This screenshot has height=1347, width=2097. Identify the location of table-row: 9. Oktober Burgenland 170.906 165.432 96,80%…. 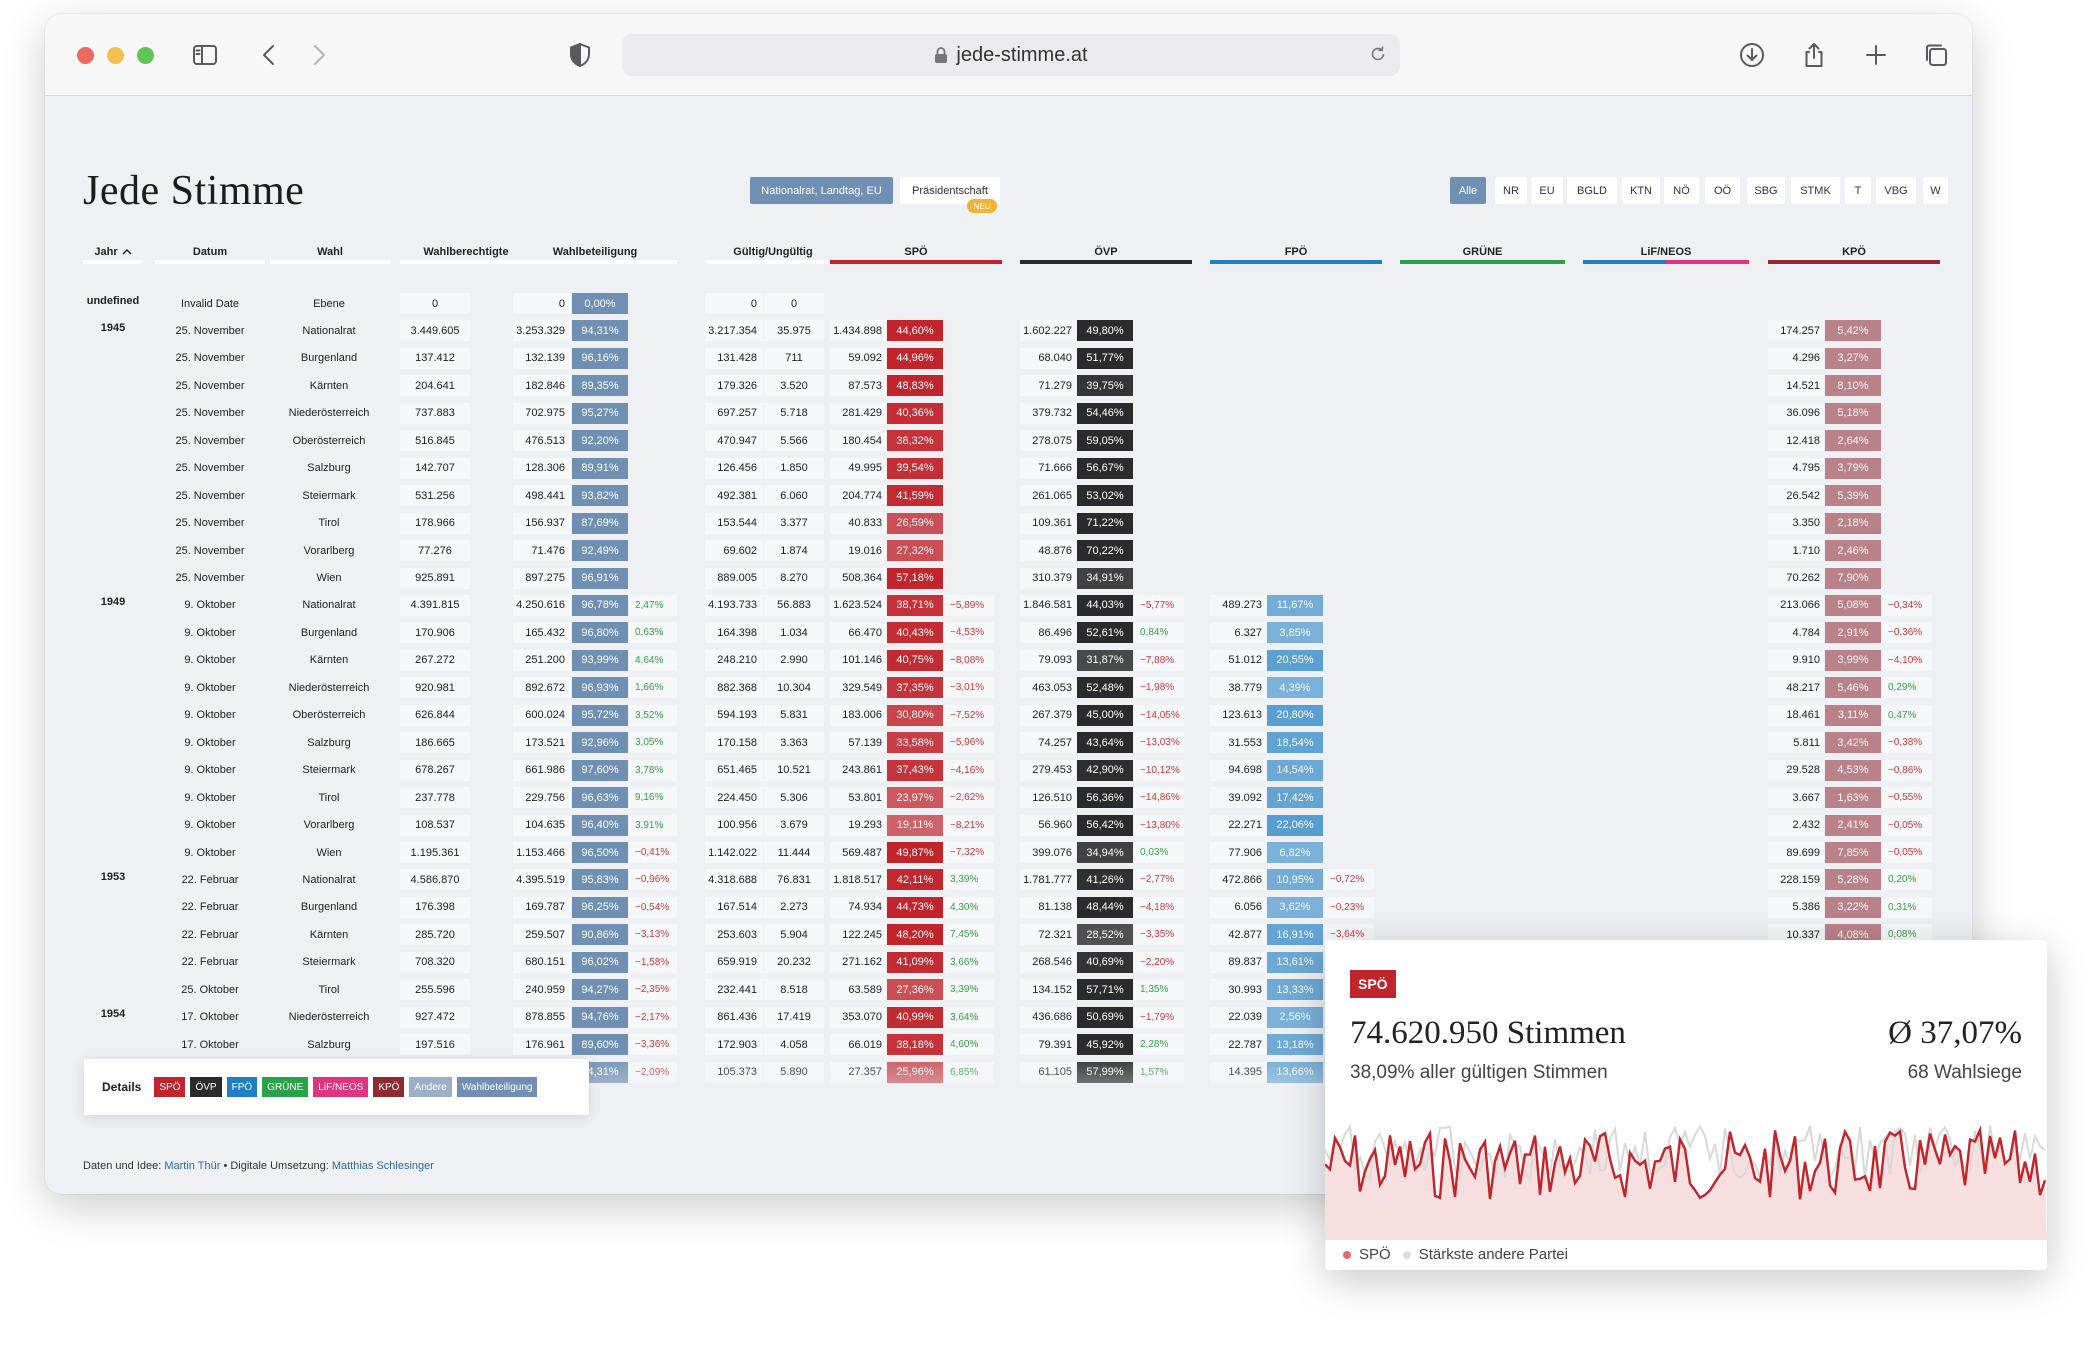
(1008, 632).